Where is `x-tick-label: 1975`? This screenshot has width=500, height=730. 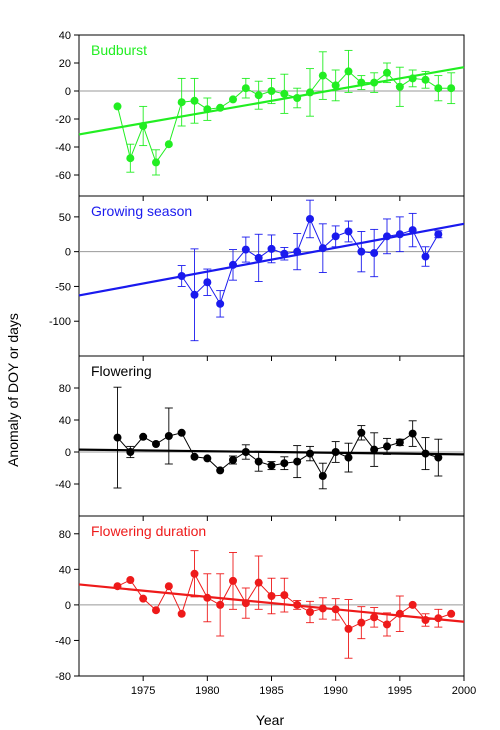
x-tick-label: 1975 is located at coordinates (143, 691).